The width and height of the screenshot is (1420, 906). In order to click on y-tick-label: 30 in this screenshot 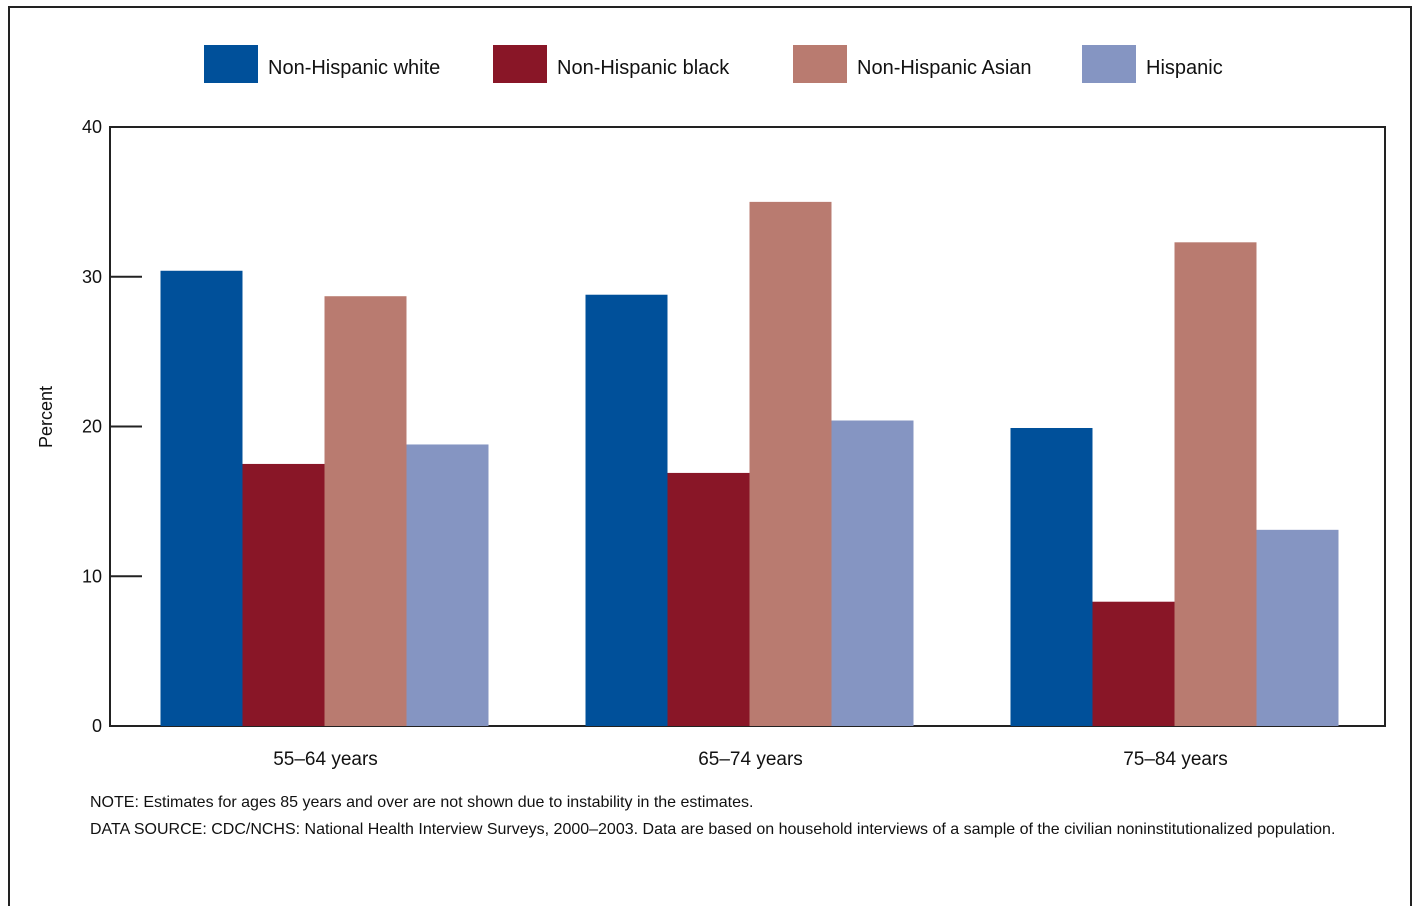, I will do `click(92, 277)`.